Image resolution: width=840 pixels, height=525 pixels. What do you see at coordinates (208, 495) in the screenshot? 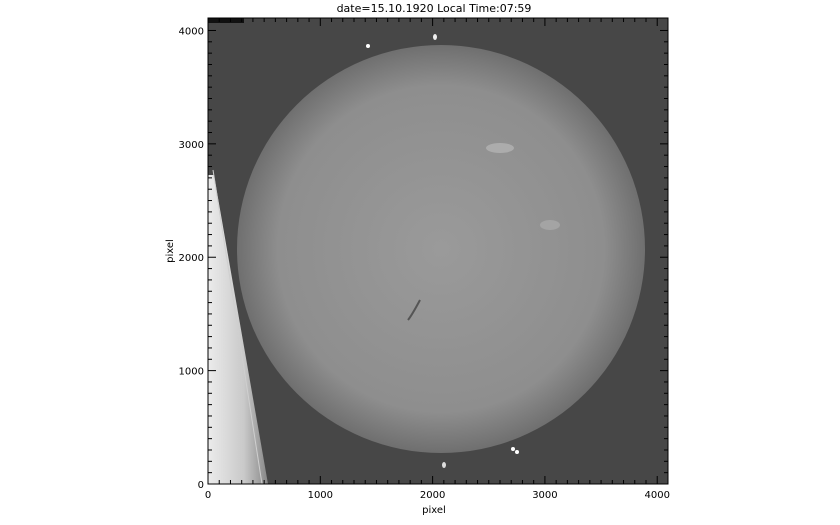
I see `x-tick-label: 0` at bounding box center [208, 495].